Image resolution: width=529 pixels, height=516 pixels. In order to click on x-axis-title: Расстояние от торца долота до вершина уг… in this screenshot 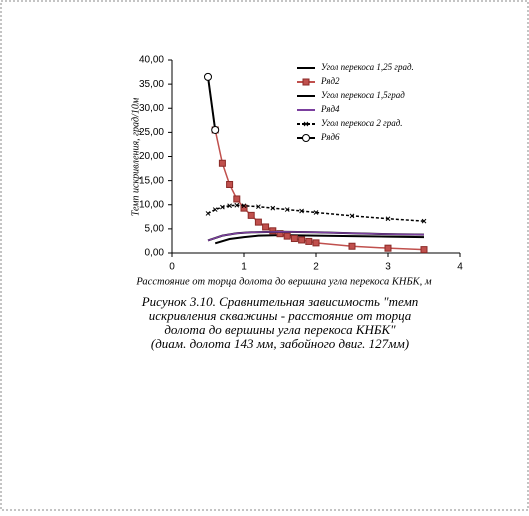, I will do `click(283, 281)`.